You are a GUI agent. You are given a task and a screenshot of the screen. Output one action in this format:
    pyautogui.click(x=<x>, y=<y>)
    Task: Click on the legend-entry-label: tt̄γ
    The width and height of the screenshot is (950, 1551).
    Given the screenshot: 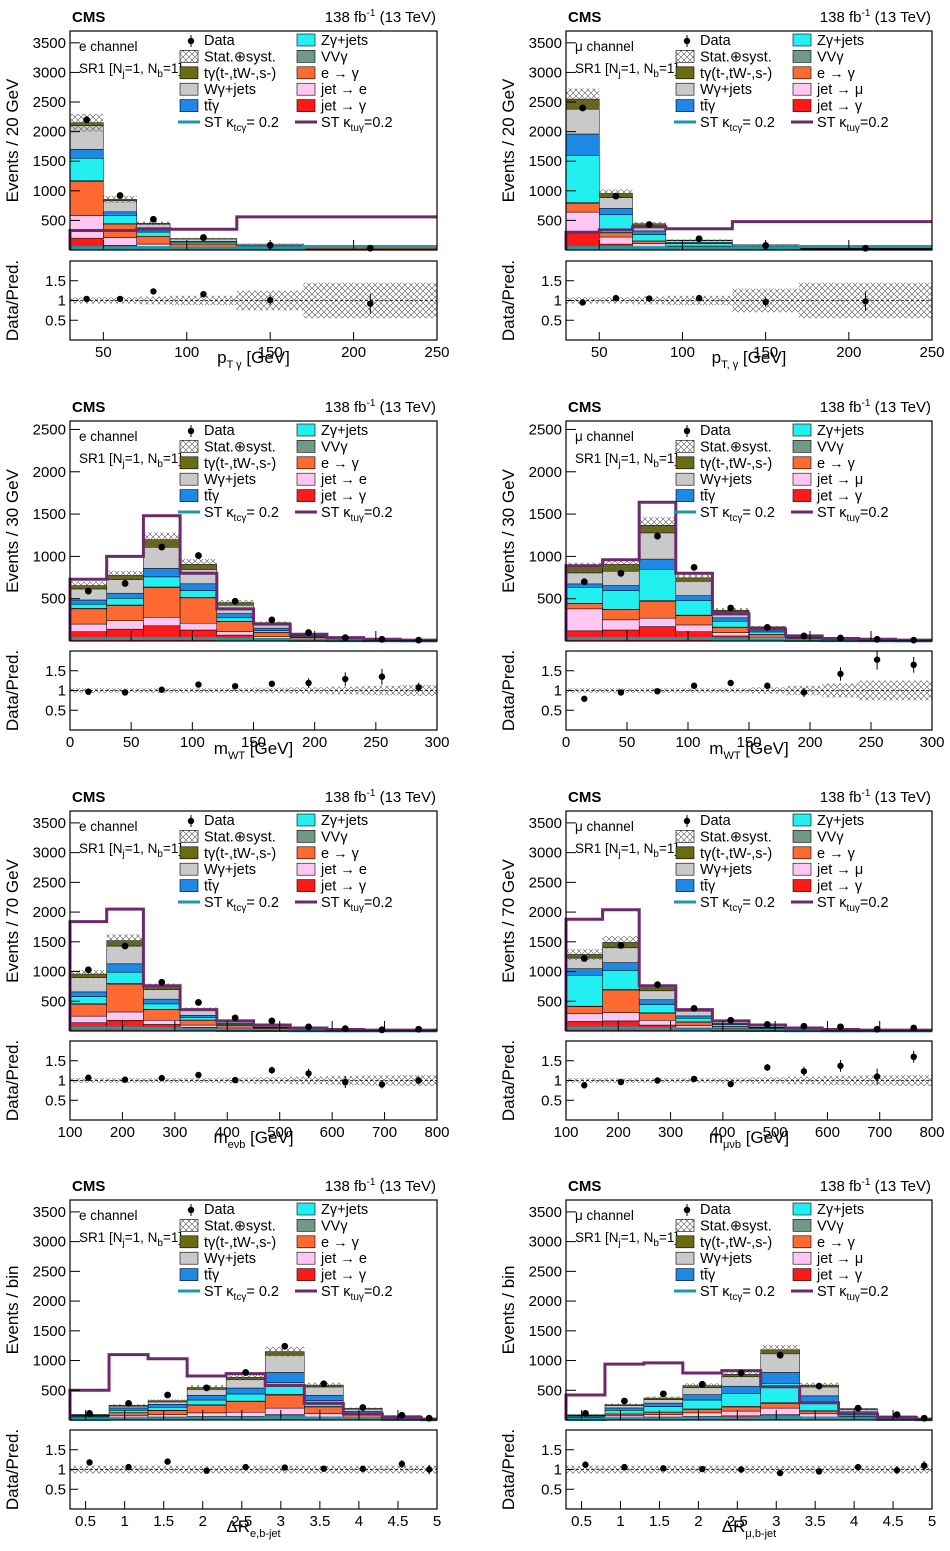 What is the action you would take?
    pyautogui.click(x=708, y=107)
    